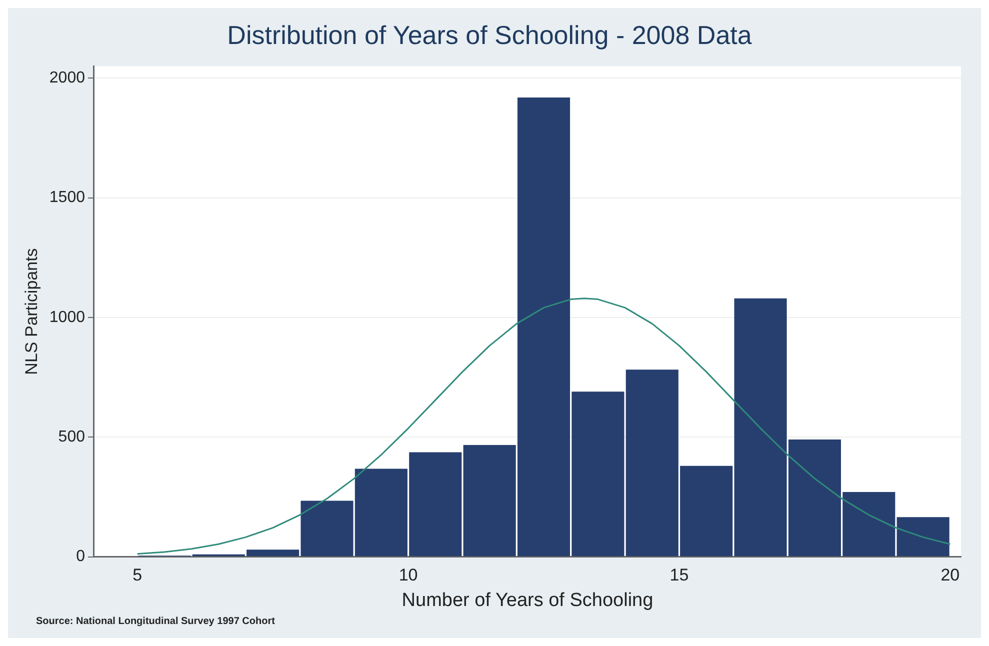 This screenshot has height=646, width=989. Describe the element at coordinates (72, 437) in the screenshot. I see `y-tick-label: 500` at that location.